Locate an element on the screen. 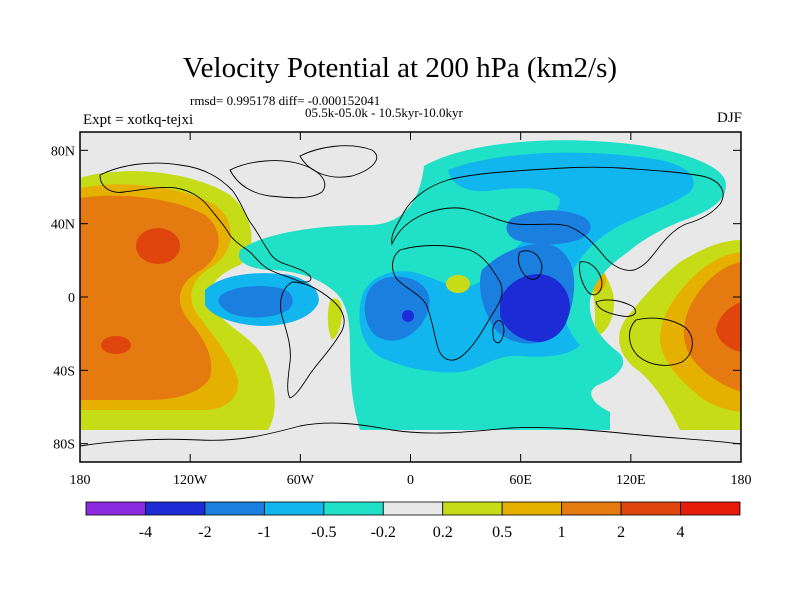 This screenshot has width=800, height=600. colorbar-label: -4 is located at coordinates (145, 532).